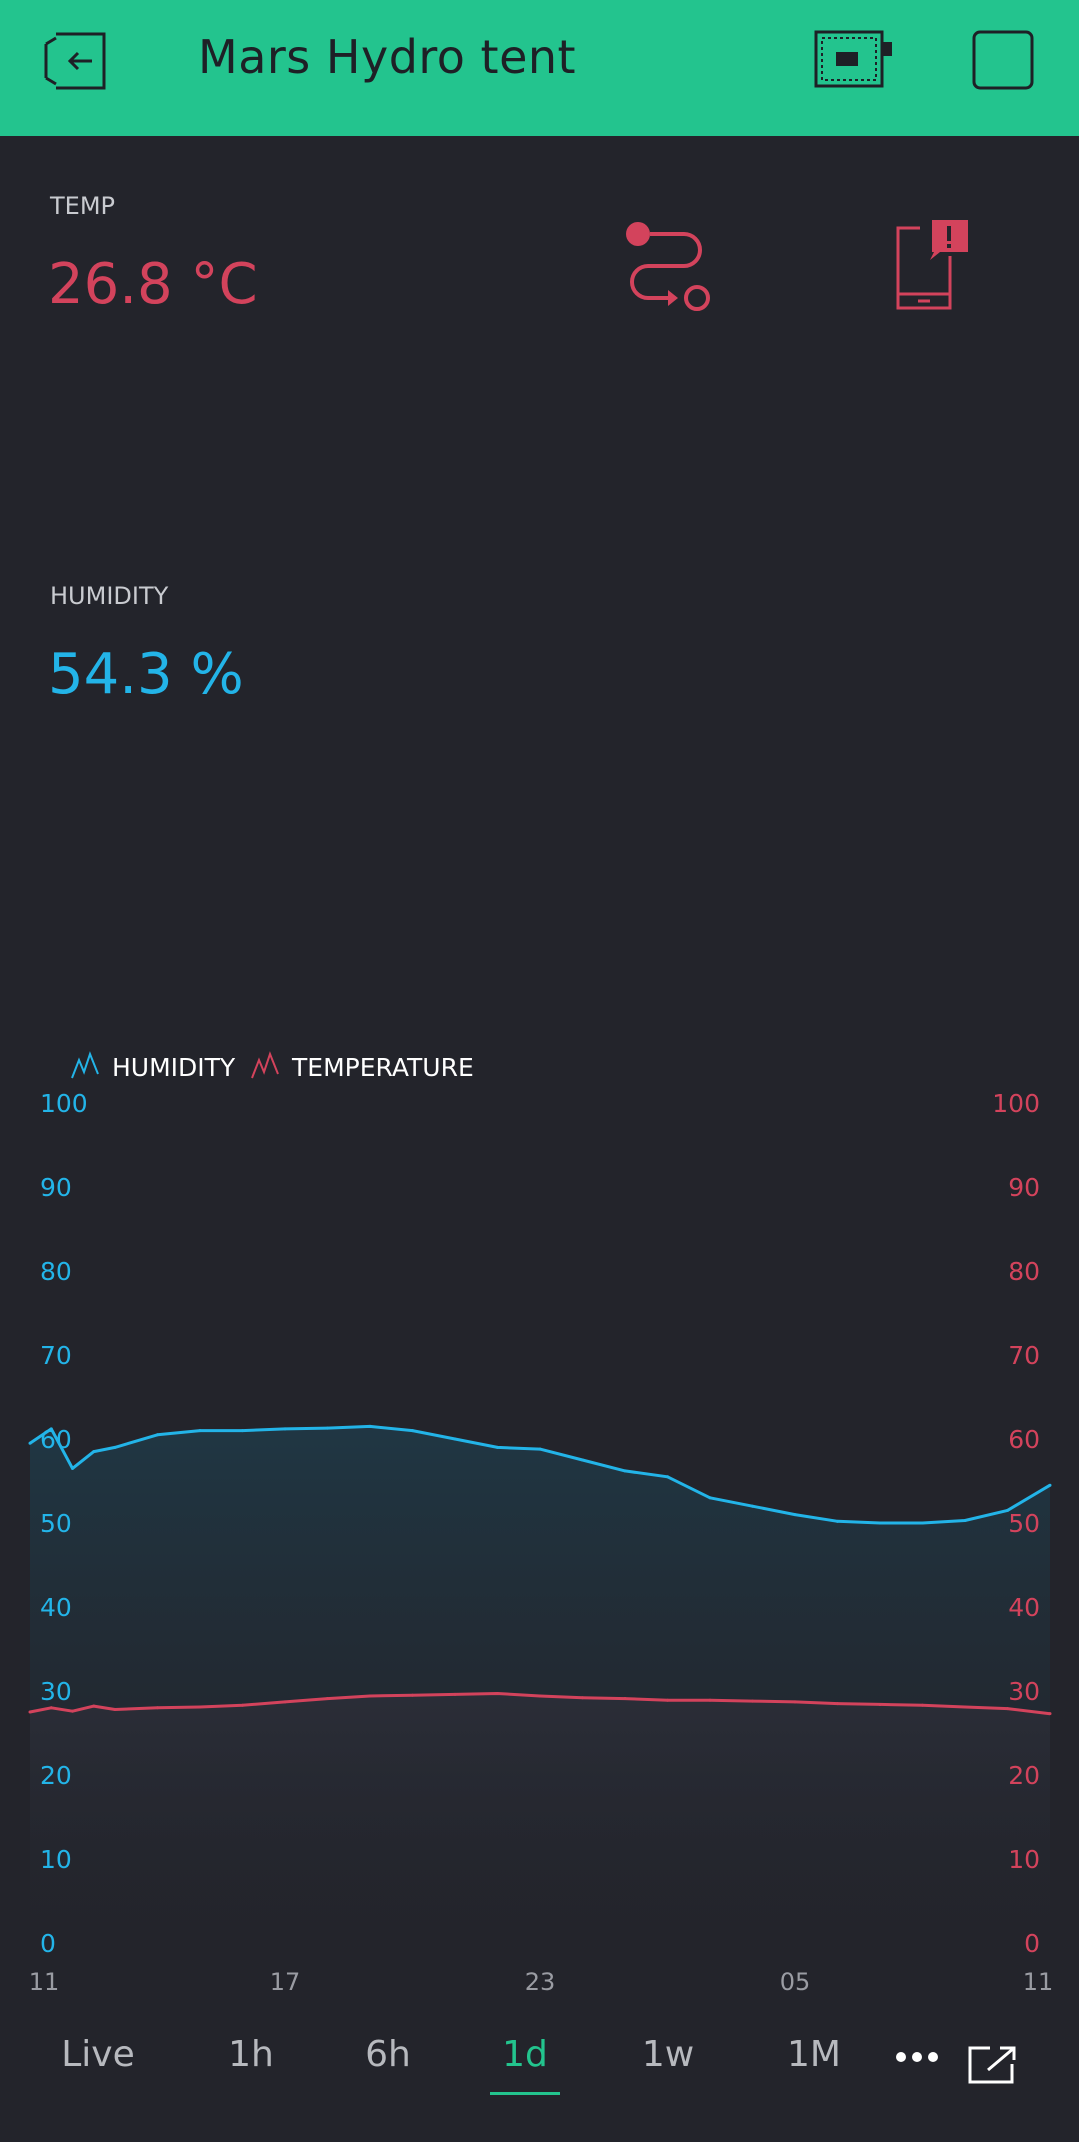 The image size is (1079, 2142). Describe the element at coordinates (1024, 1439) in the screenshot. I see `y-right-tick-label: 60` at that location.